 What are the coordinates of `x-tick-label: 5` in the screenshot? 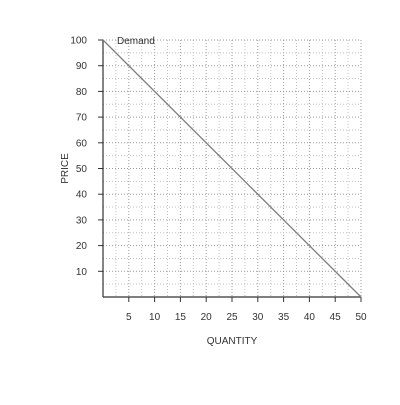 It's located at (129, 317).